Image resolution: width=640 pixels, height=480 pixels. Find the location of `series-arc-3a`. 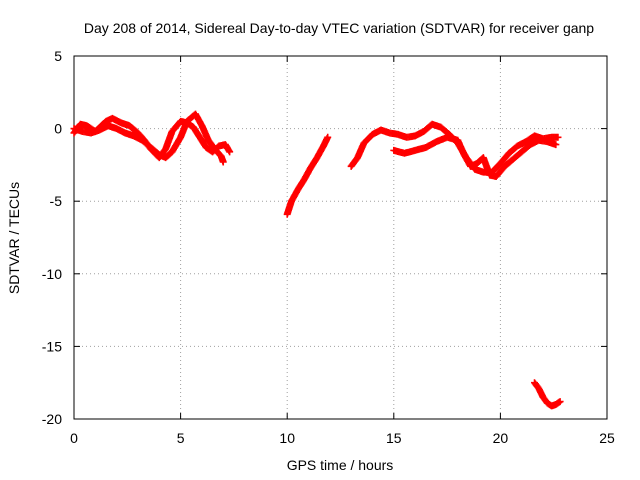

series-arc-3a is located at coordinates (454, 148).